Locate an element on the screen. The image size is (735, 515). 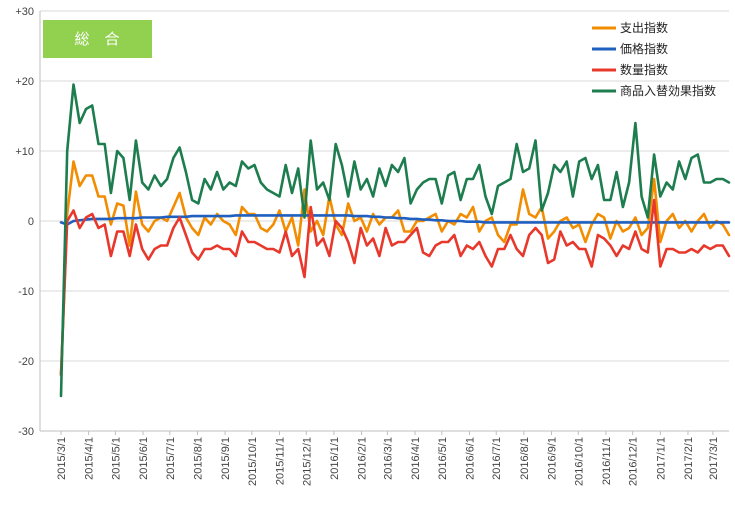
x-tick-label: 2016/1/1 is located at coordinates (335, 458).